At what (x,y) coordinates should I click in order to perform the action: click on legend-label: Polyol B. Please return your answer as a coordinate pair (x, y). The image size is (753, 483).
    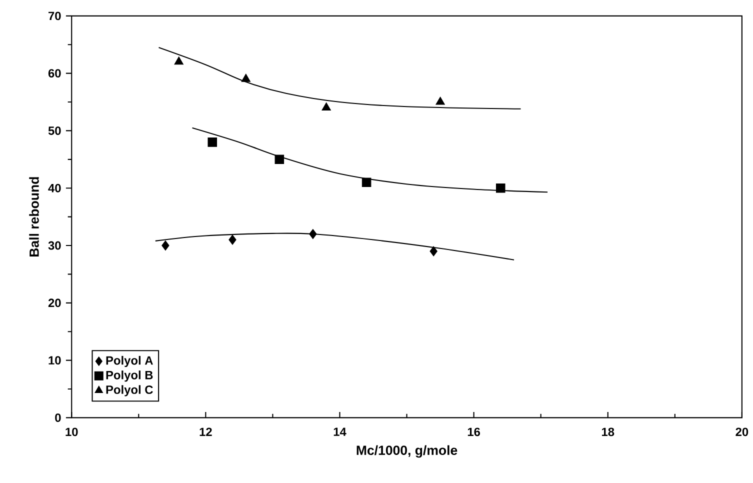
    Looking at the image, I should click on (129, 376).